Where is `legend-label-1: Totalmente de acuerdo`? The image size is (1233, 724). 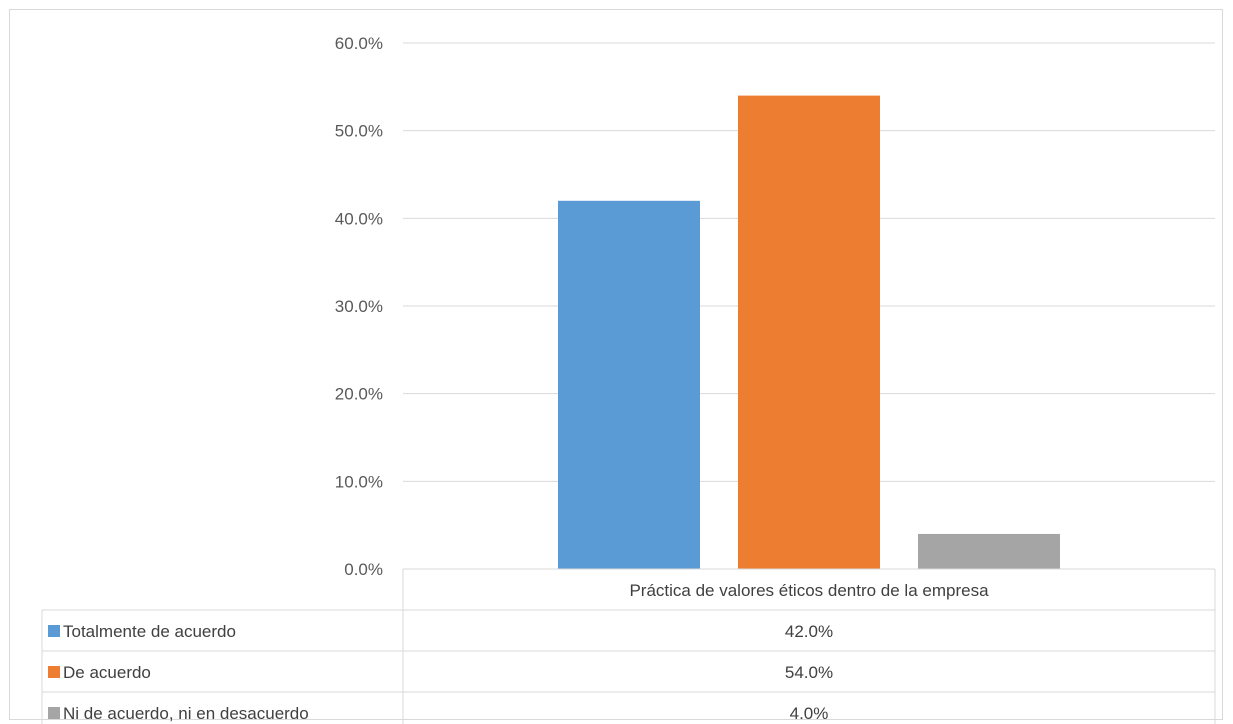 legend-label-1: Totalmente de acuerdo is located at coordinates (149, 631).